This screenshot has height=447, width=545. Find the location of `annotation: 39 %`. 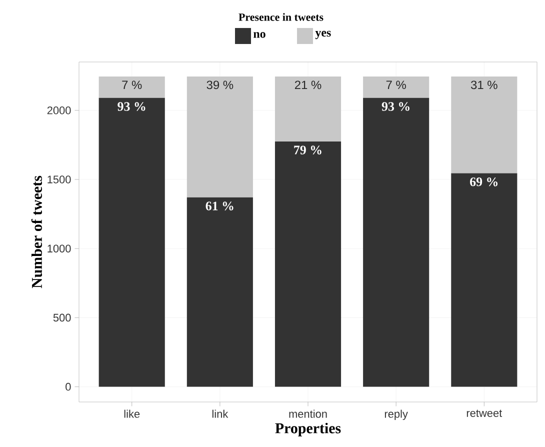

annotation: 39 % is located at coordinates (220, 85).